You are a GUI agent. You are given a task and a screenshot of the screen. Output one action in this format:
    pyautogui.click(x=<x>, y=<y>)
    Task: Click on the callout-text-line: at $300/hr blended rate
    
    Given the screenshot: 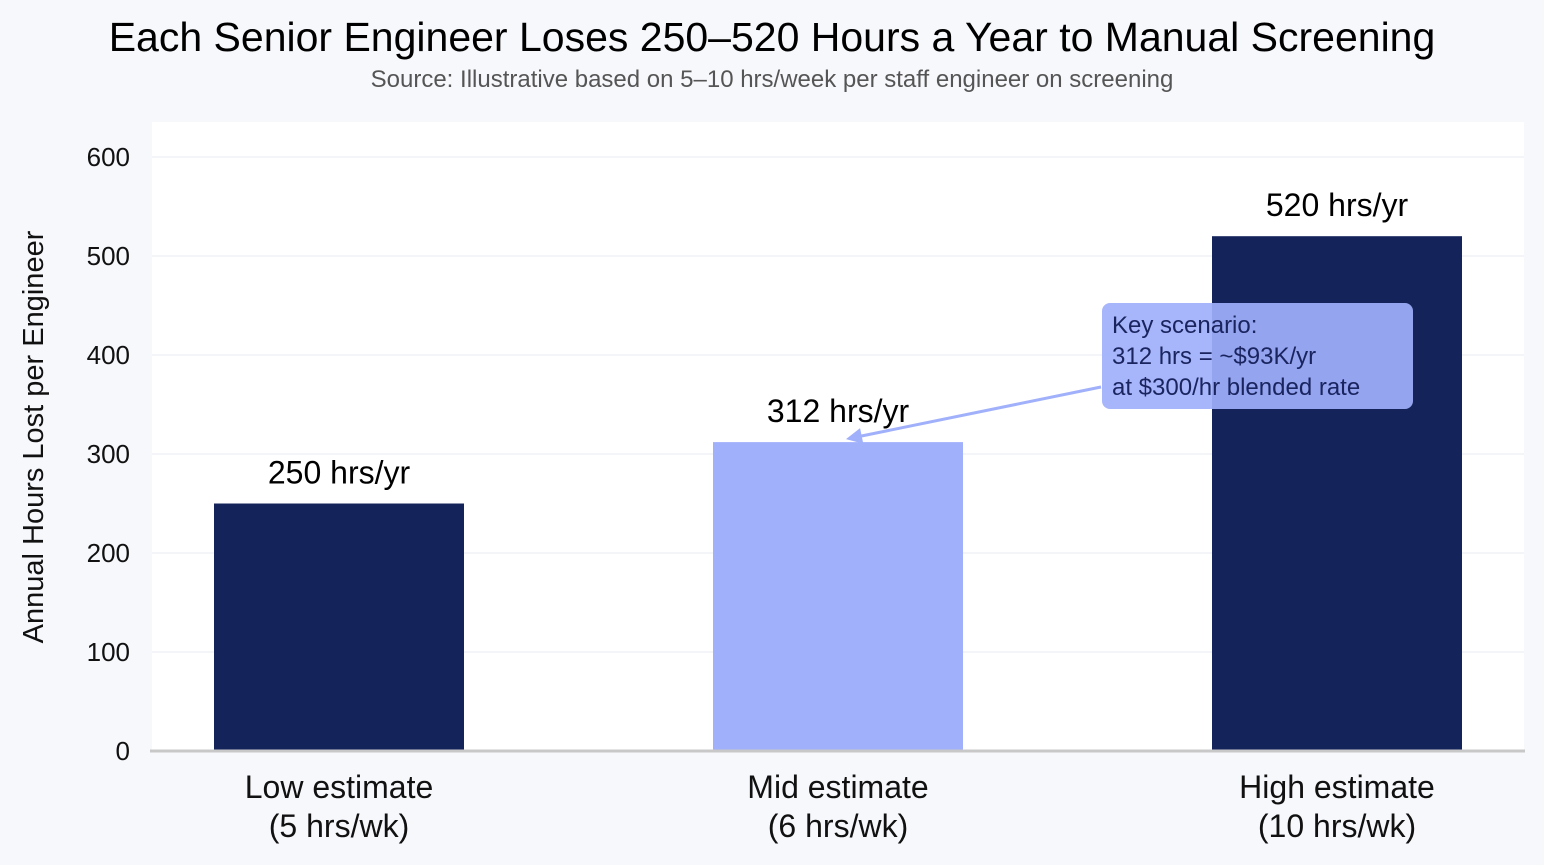 What is the action you would take?
    pyautogui.click(x=1236, y=387)
    